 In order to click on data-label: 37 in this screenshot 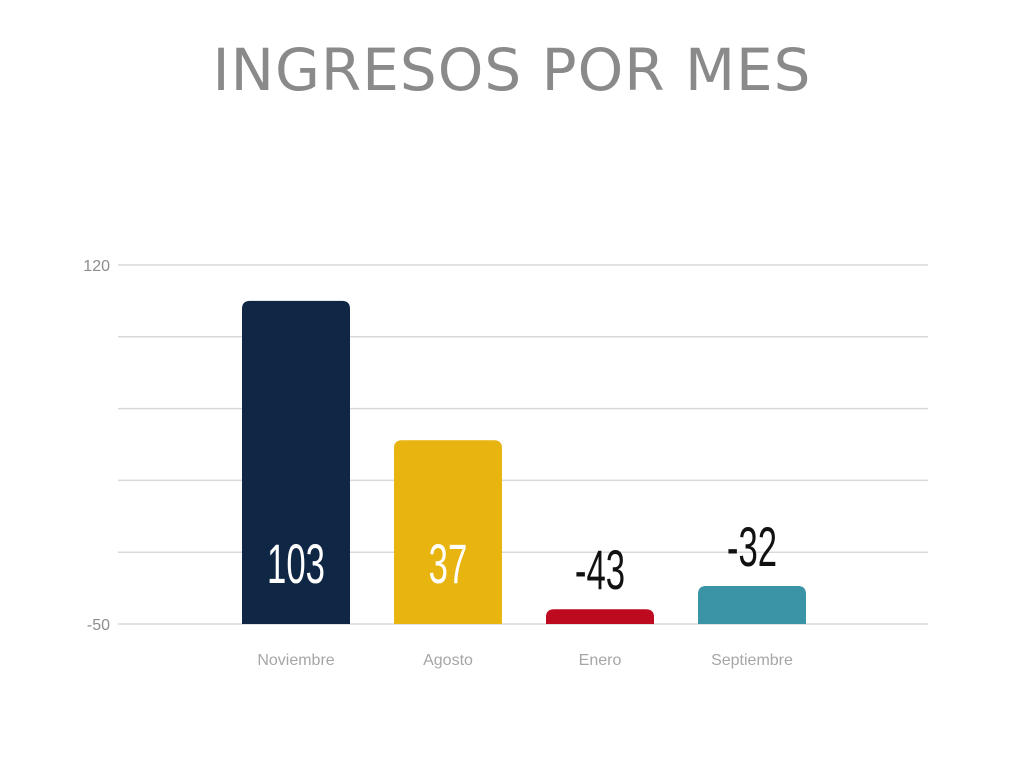, I will do `click(448, 564)`.